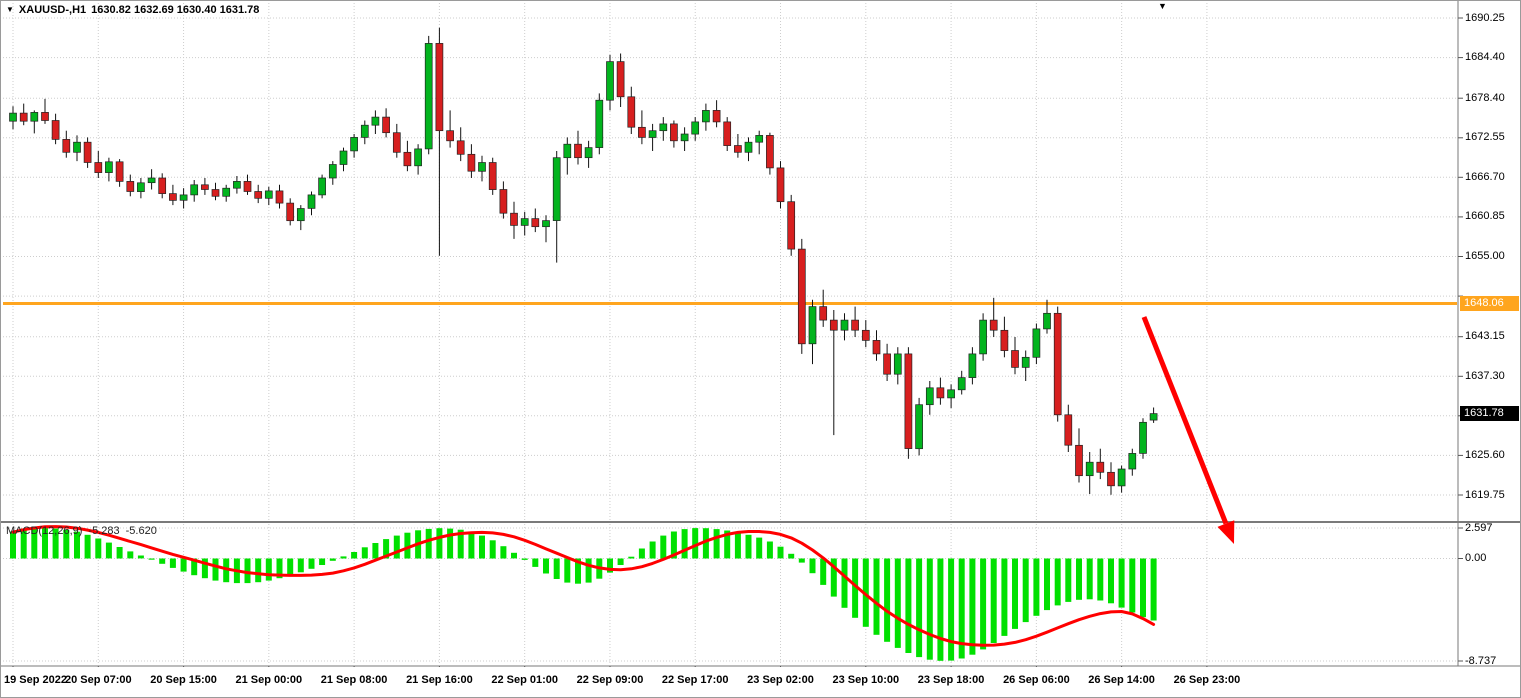 The height and width of the screenshot is (698, 1521). Describe the element at coordinates (1485, 494) in the screenshot. I see `price-axis-label: 1619.75` at that location.